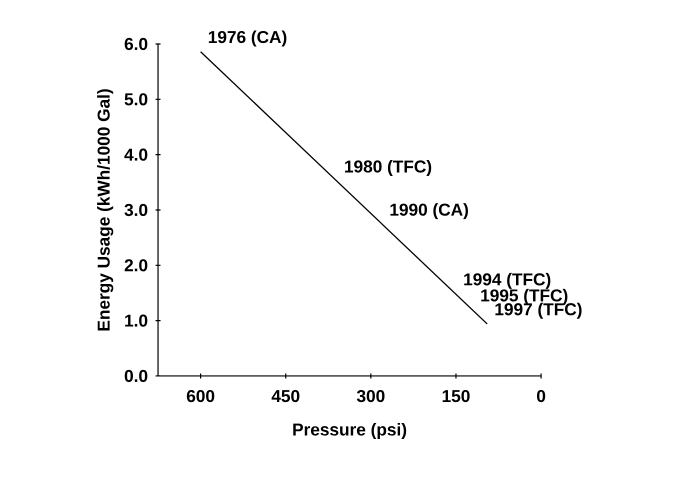 The image size is (698, 484). Describe the element at coordinates (247, 38) in the screenshot. I see `annotation: 1976 (CA)` at that location.